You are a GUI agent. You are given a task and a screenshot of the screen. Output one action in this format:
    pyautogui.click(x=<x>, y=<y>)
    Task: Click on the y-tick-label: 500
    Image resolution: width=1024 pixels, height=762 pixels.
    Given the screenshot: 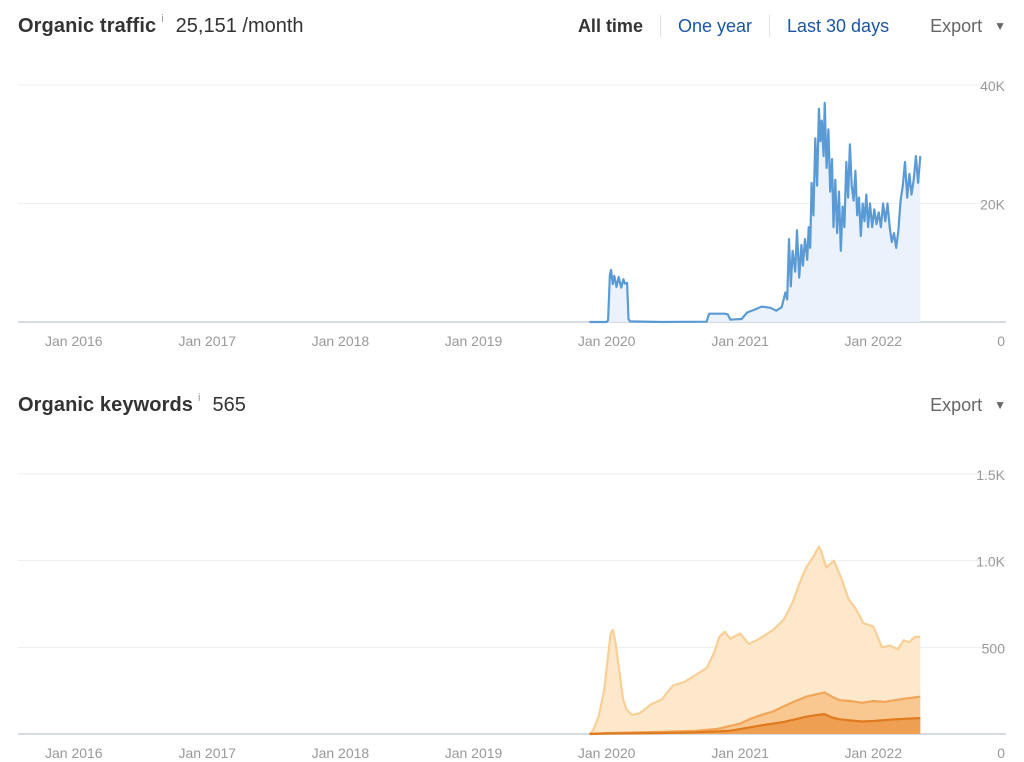 What is the action you would take?
    pyautogui.click(x=994, y=648)
    